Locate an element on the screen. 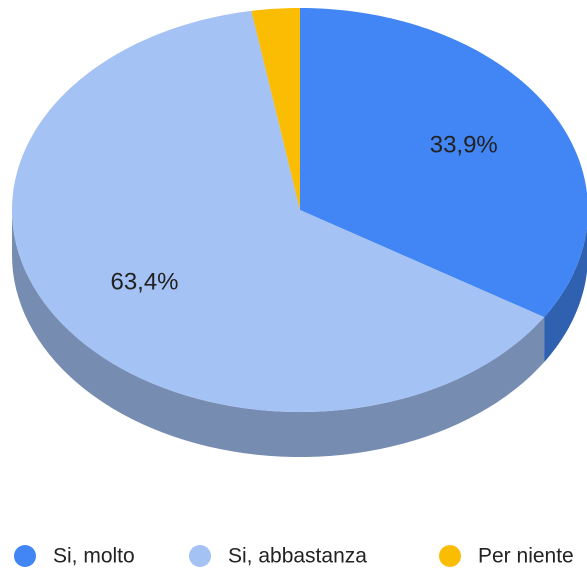 This screenshot has height=576, width=587. data-label: 63,4% is located at coordinates (144, 281).